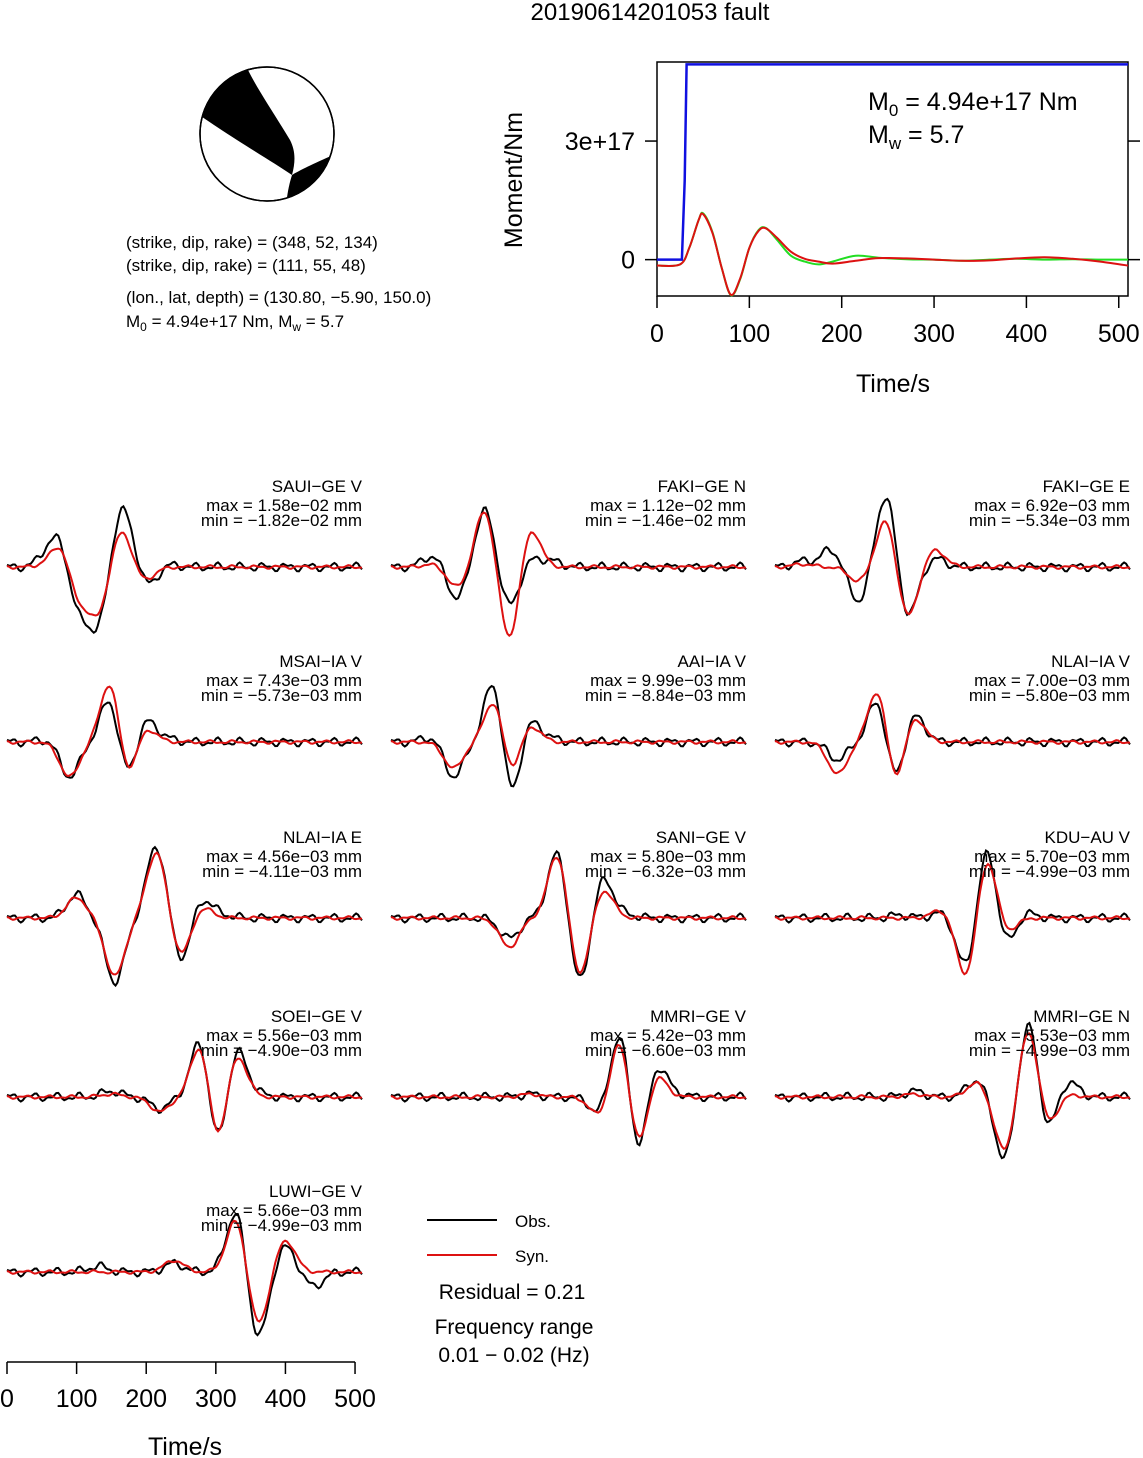 The width and height of the screenshot is (1143, 1458). Describe the element at coordinates (235, 323) in the screenshot. I see `event-moment-magnitude: M0 = 4.94e+17 Nm, Mw = 5.7` at that location.